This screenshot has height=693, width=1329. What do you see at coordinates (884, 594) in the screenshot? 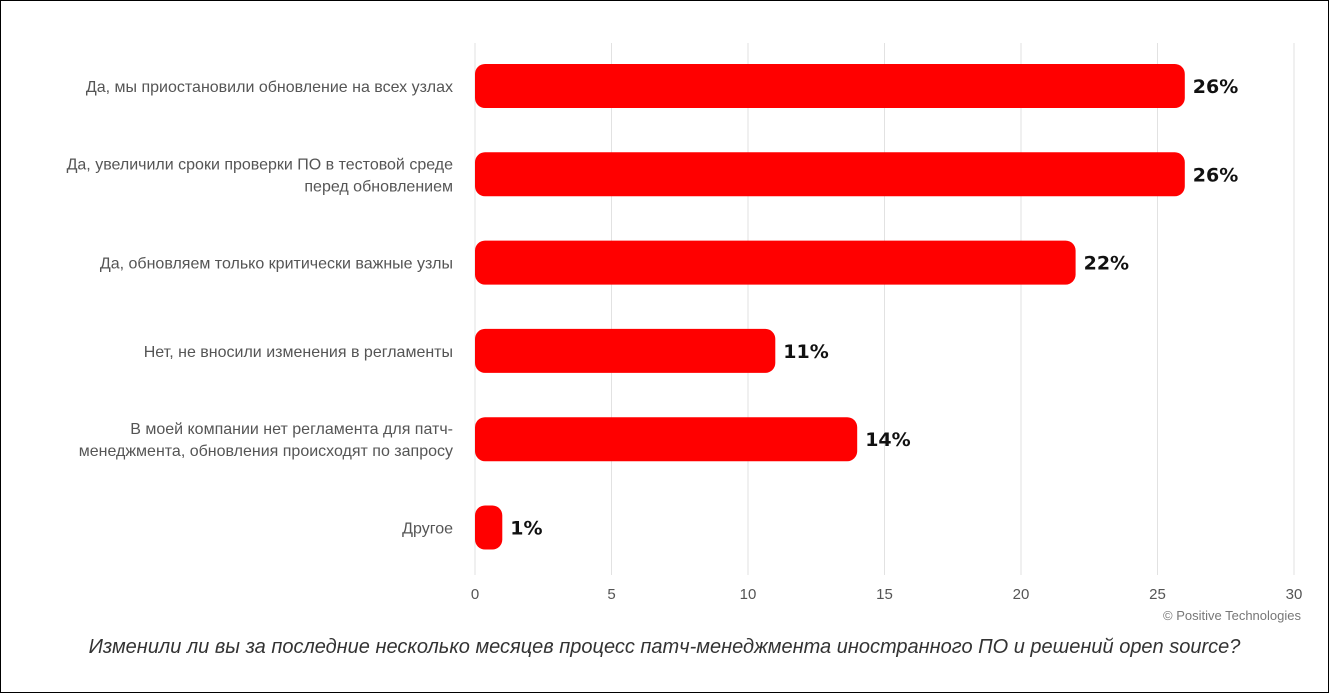
I see `x-tick-label: 15` at bounding box center [884, 594].